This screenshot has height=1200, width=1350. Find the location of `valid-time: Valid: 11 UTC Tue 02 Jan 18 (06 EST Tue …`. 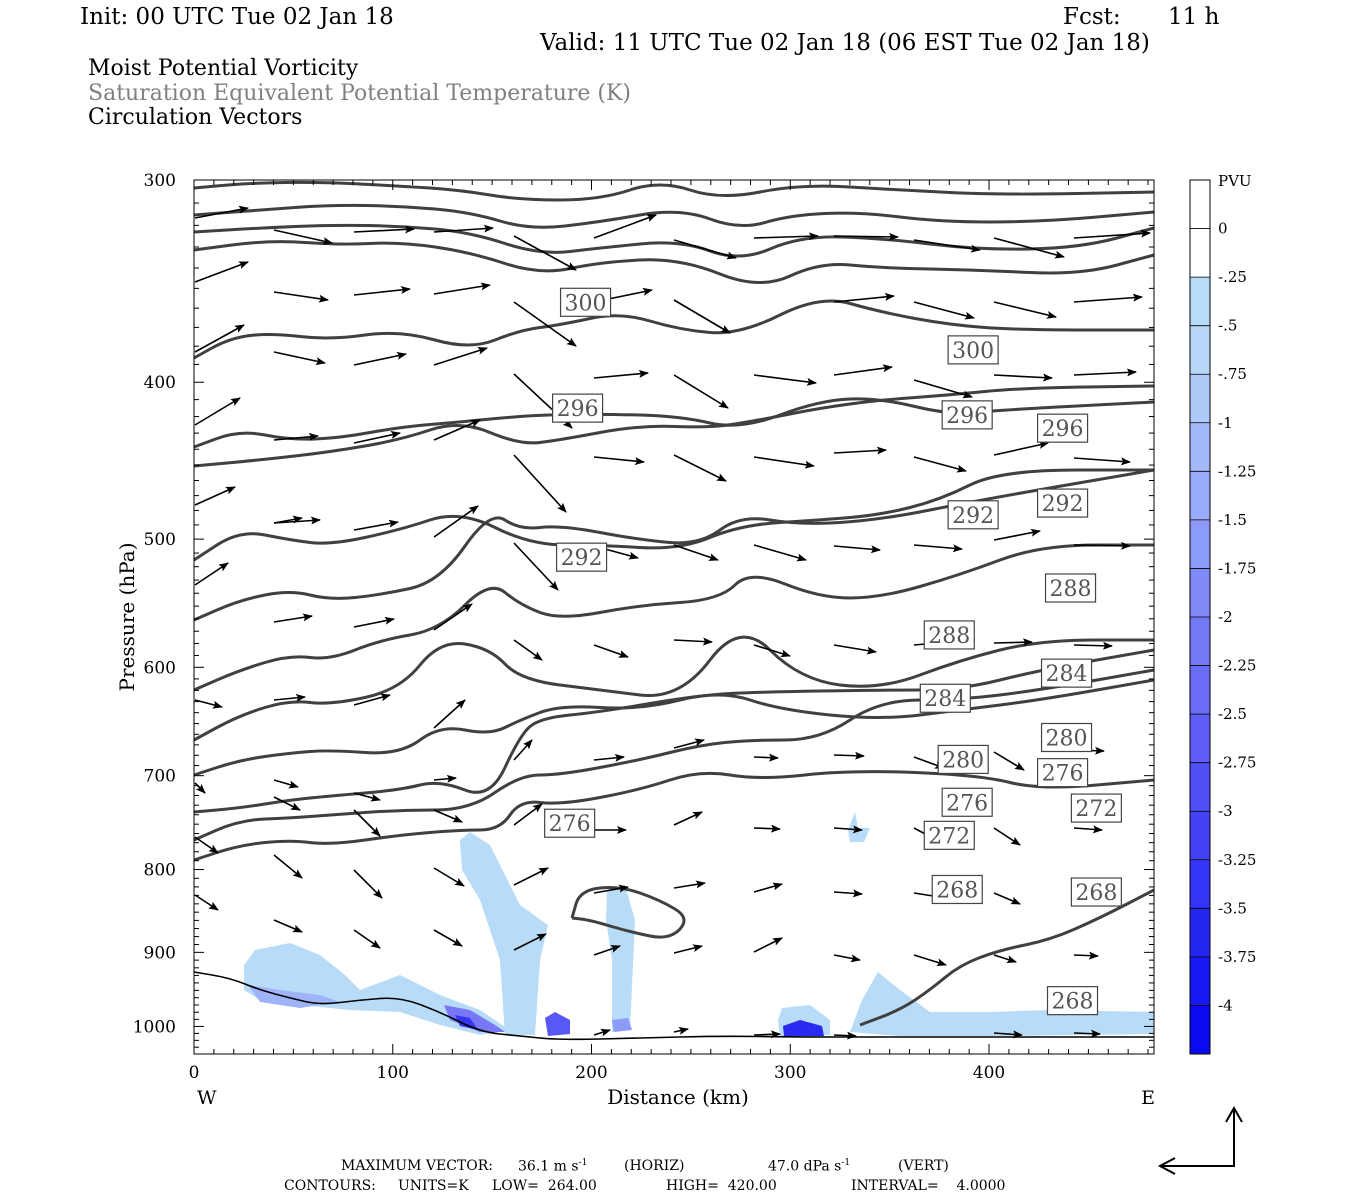

valid-time: Valid: 11 UTC Tue 02 Jan 18 (06 EST Tue … is located at coordinates (845, 43).